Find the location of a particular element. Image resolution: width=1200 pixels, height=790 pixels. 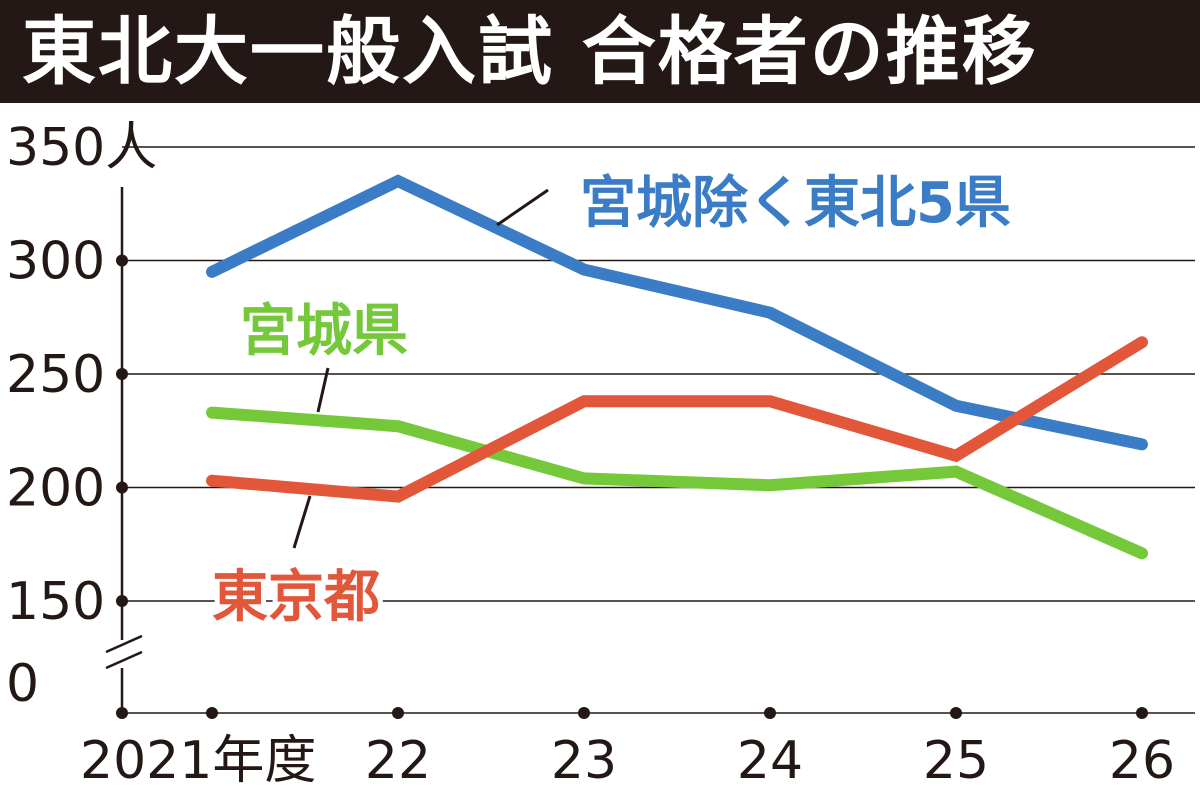

y-tick-label: 200 is located at coordinates (55, 489).